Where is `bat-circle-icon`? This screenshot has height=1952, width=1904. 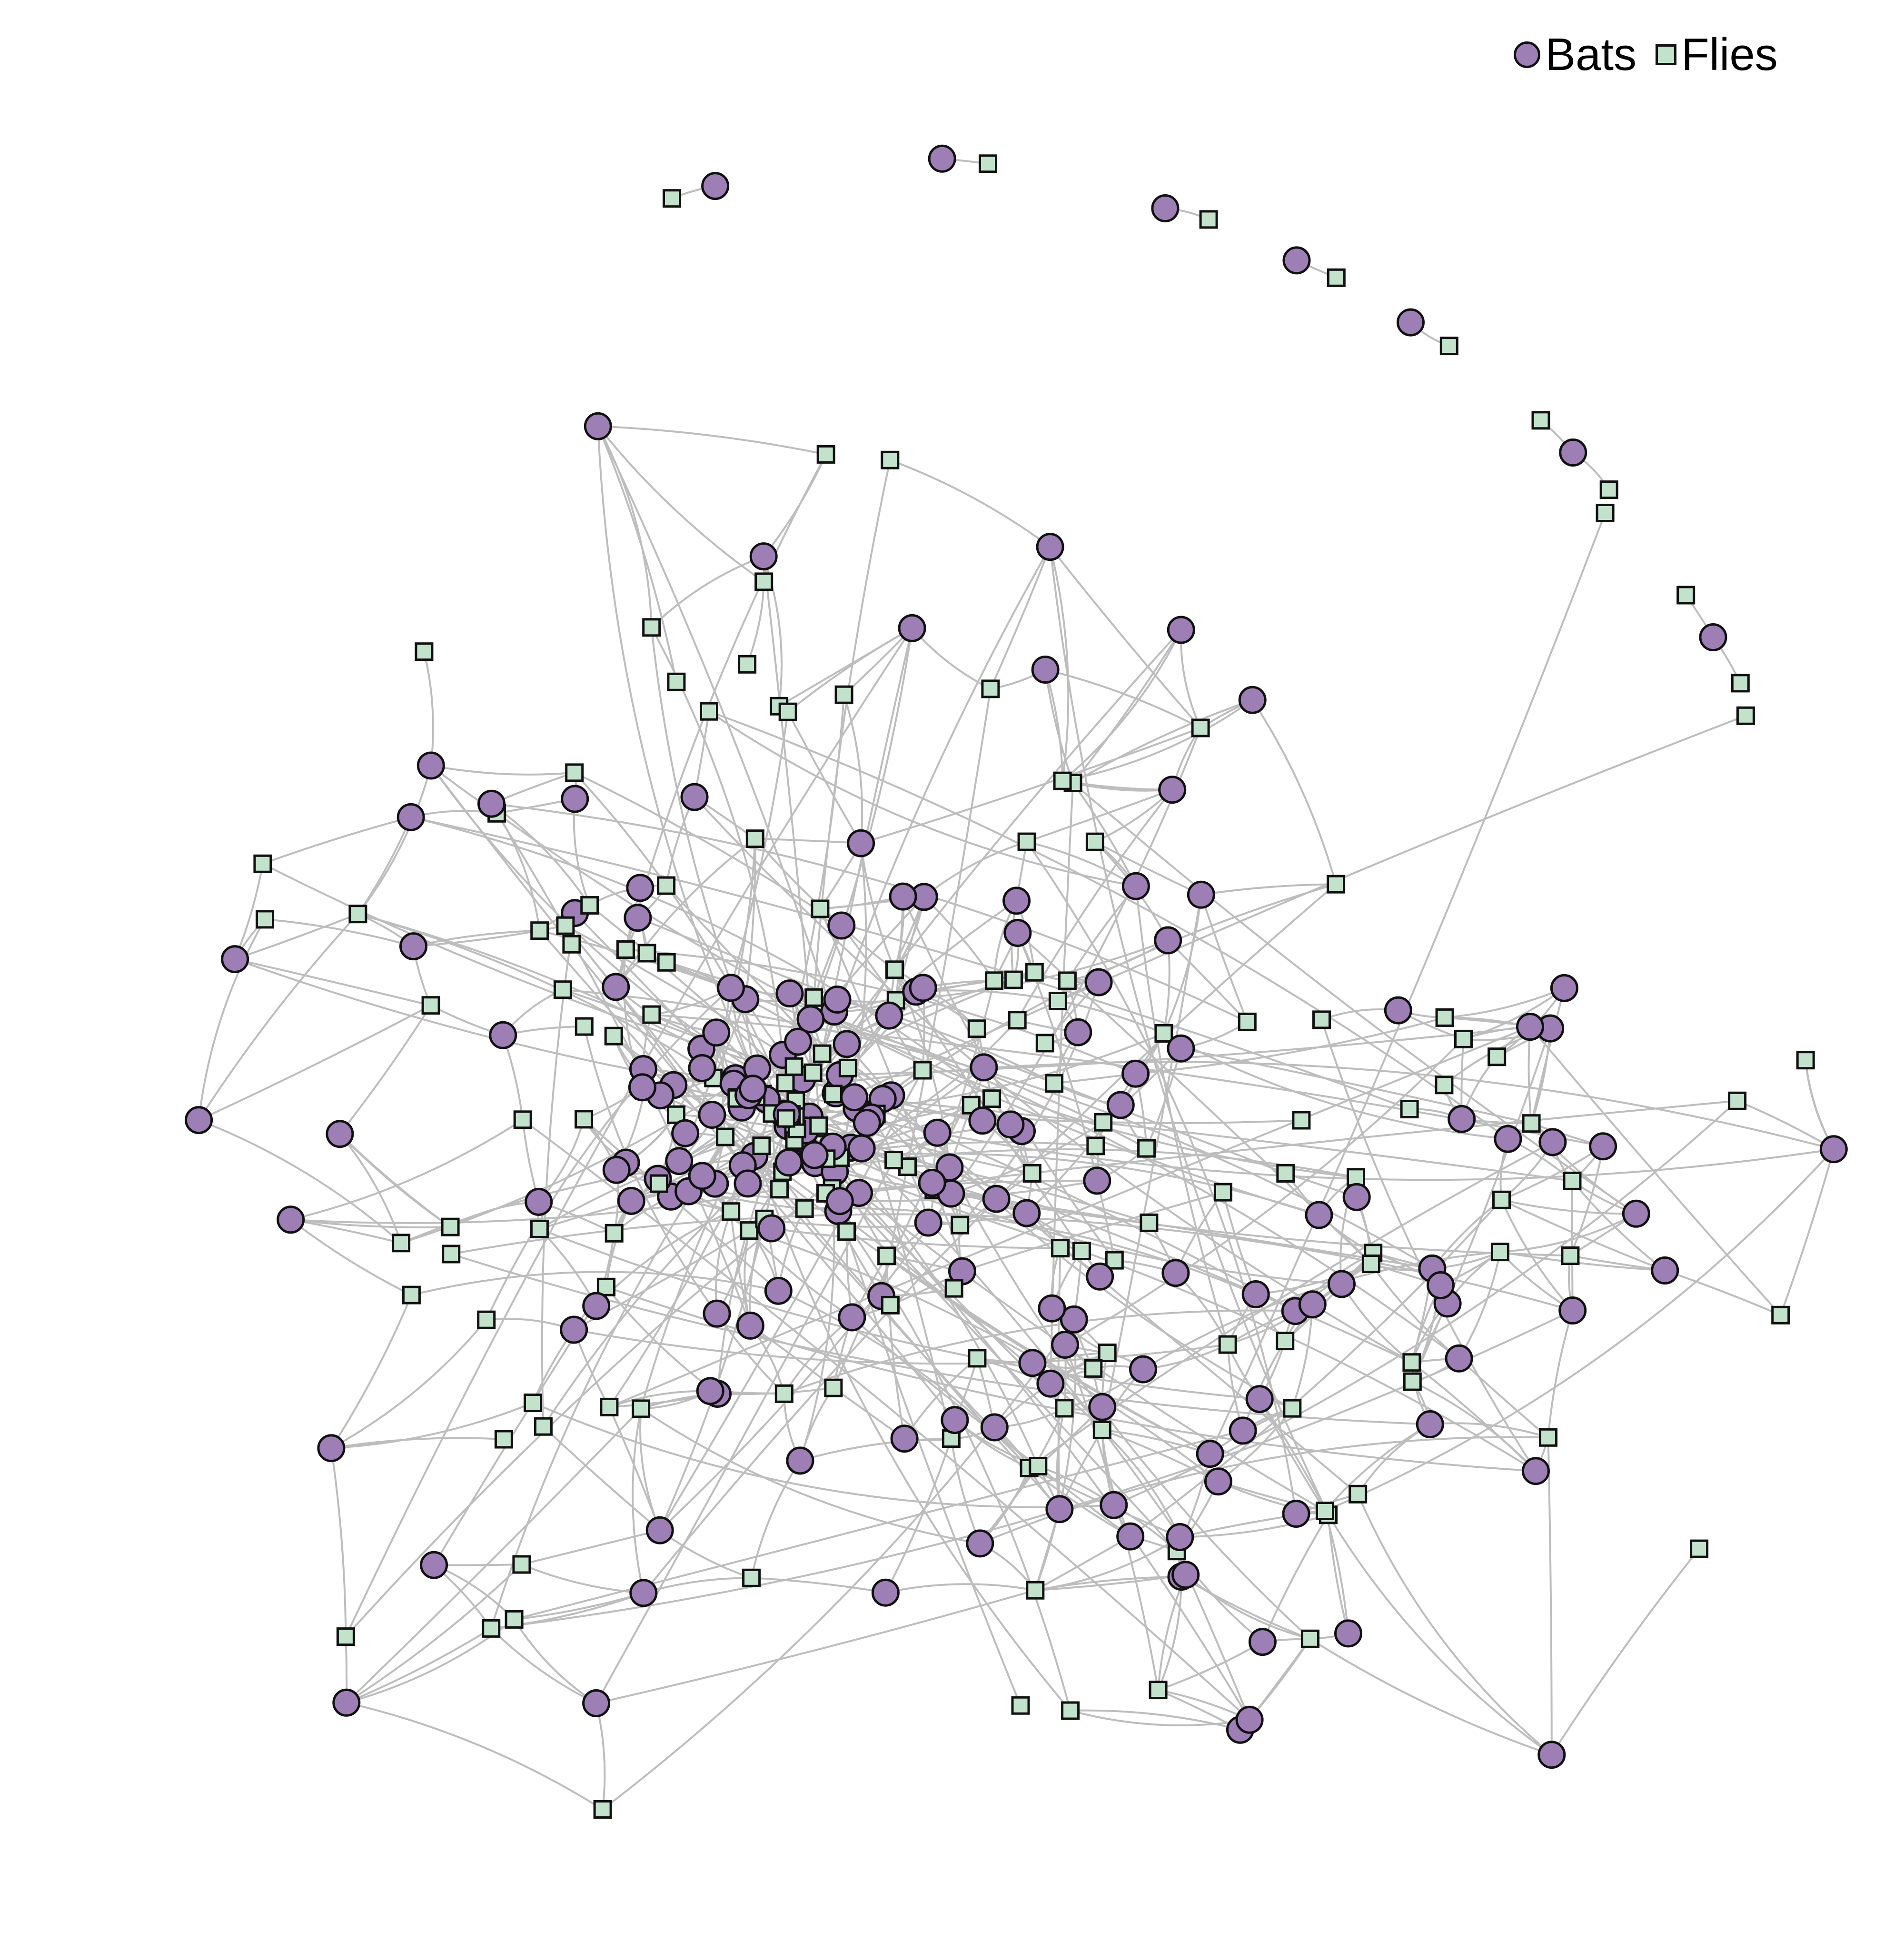
bat-circle-icon is located at coordinates (1527, 54).